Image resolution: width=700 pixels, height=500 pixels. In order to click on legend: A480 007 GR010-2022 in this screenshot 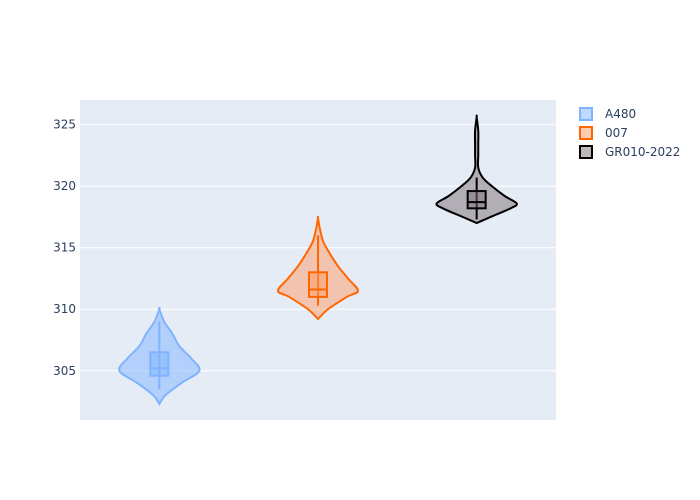, I will do `click(629, 133)`.